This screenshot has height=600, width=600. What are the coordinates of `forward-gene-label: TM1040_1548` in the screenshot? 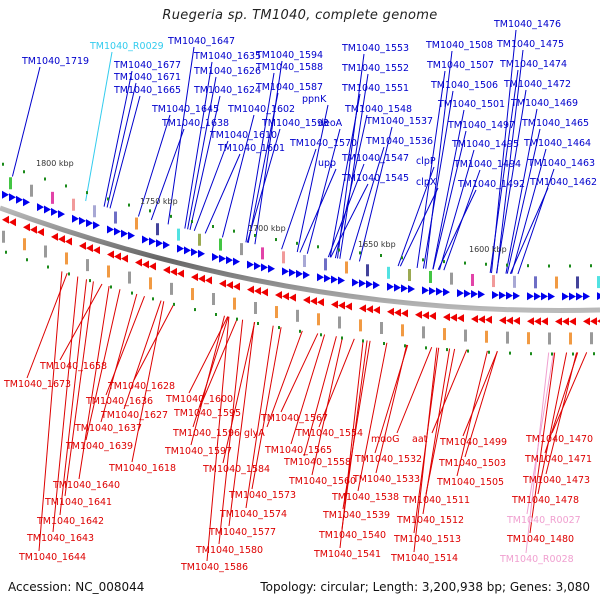 It's located at (378, 109).